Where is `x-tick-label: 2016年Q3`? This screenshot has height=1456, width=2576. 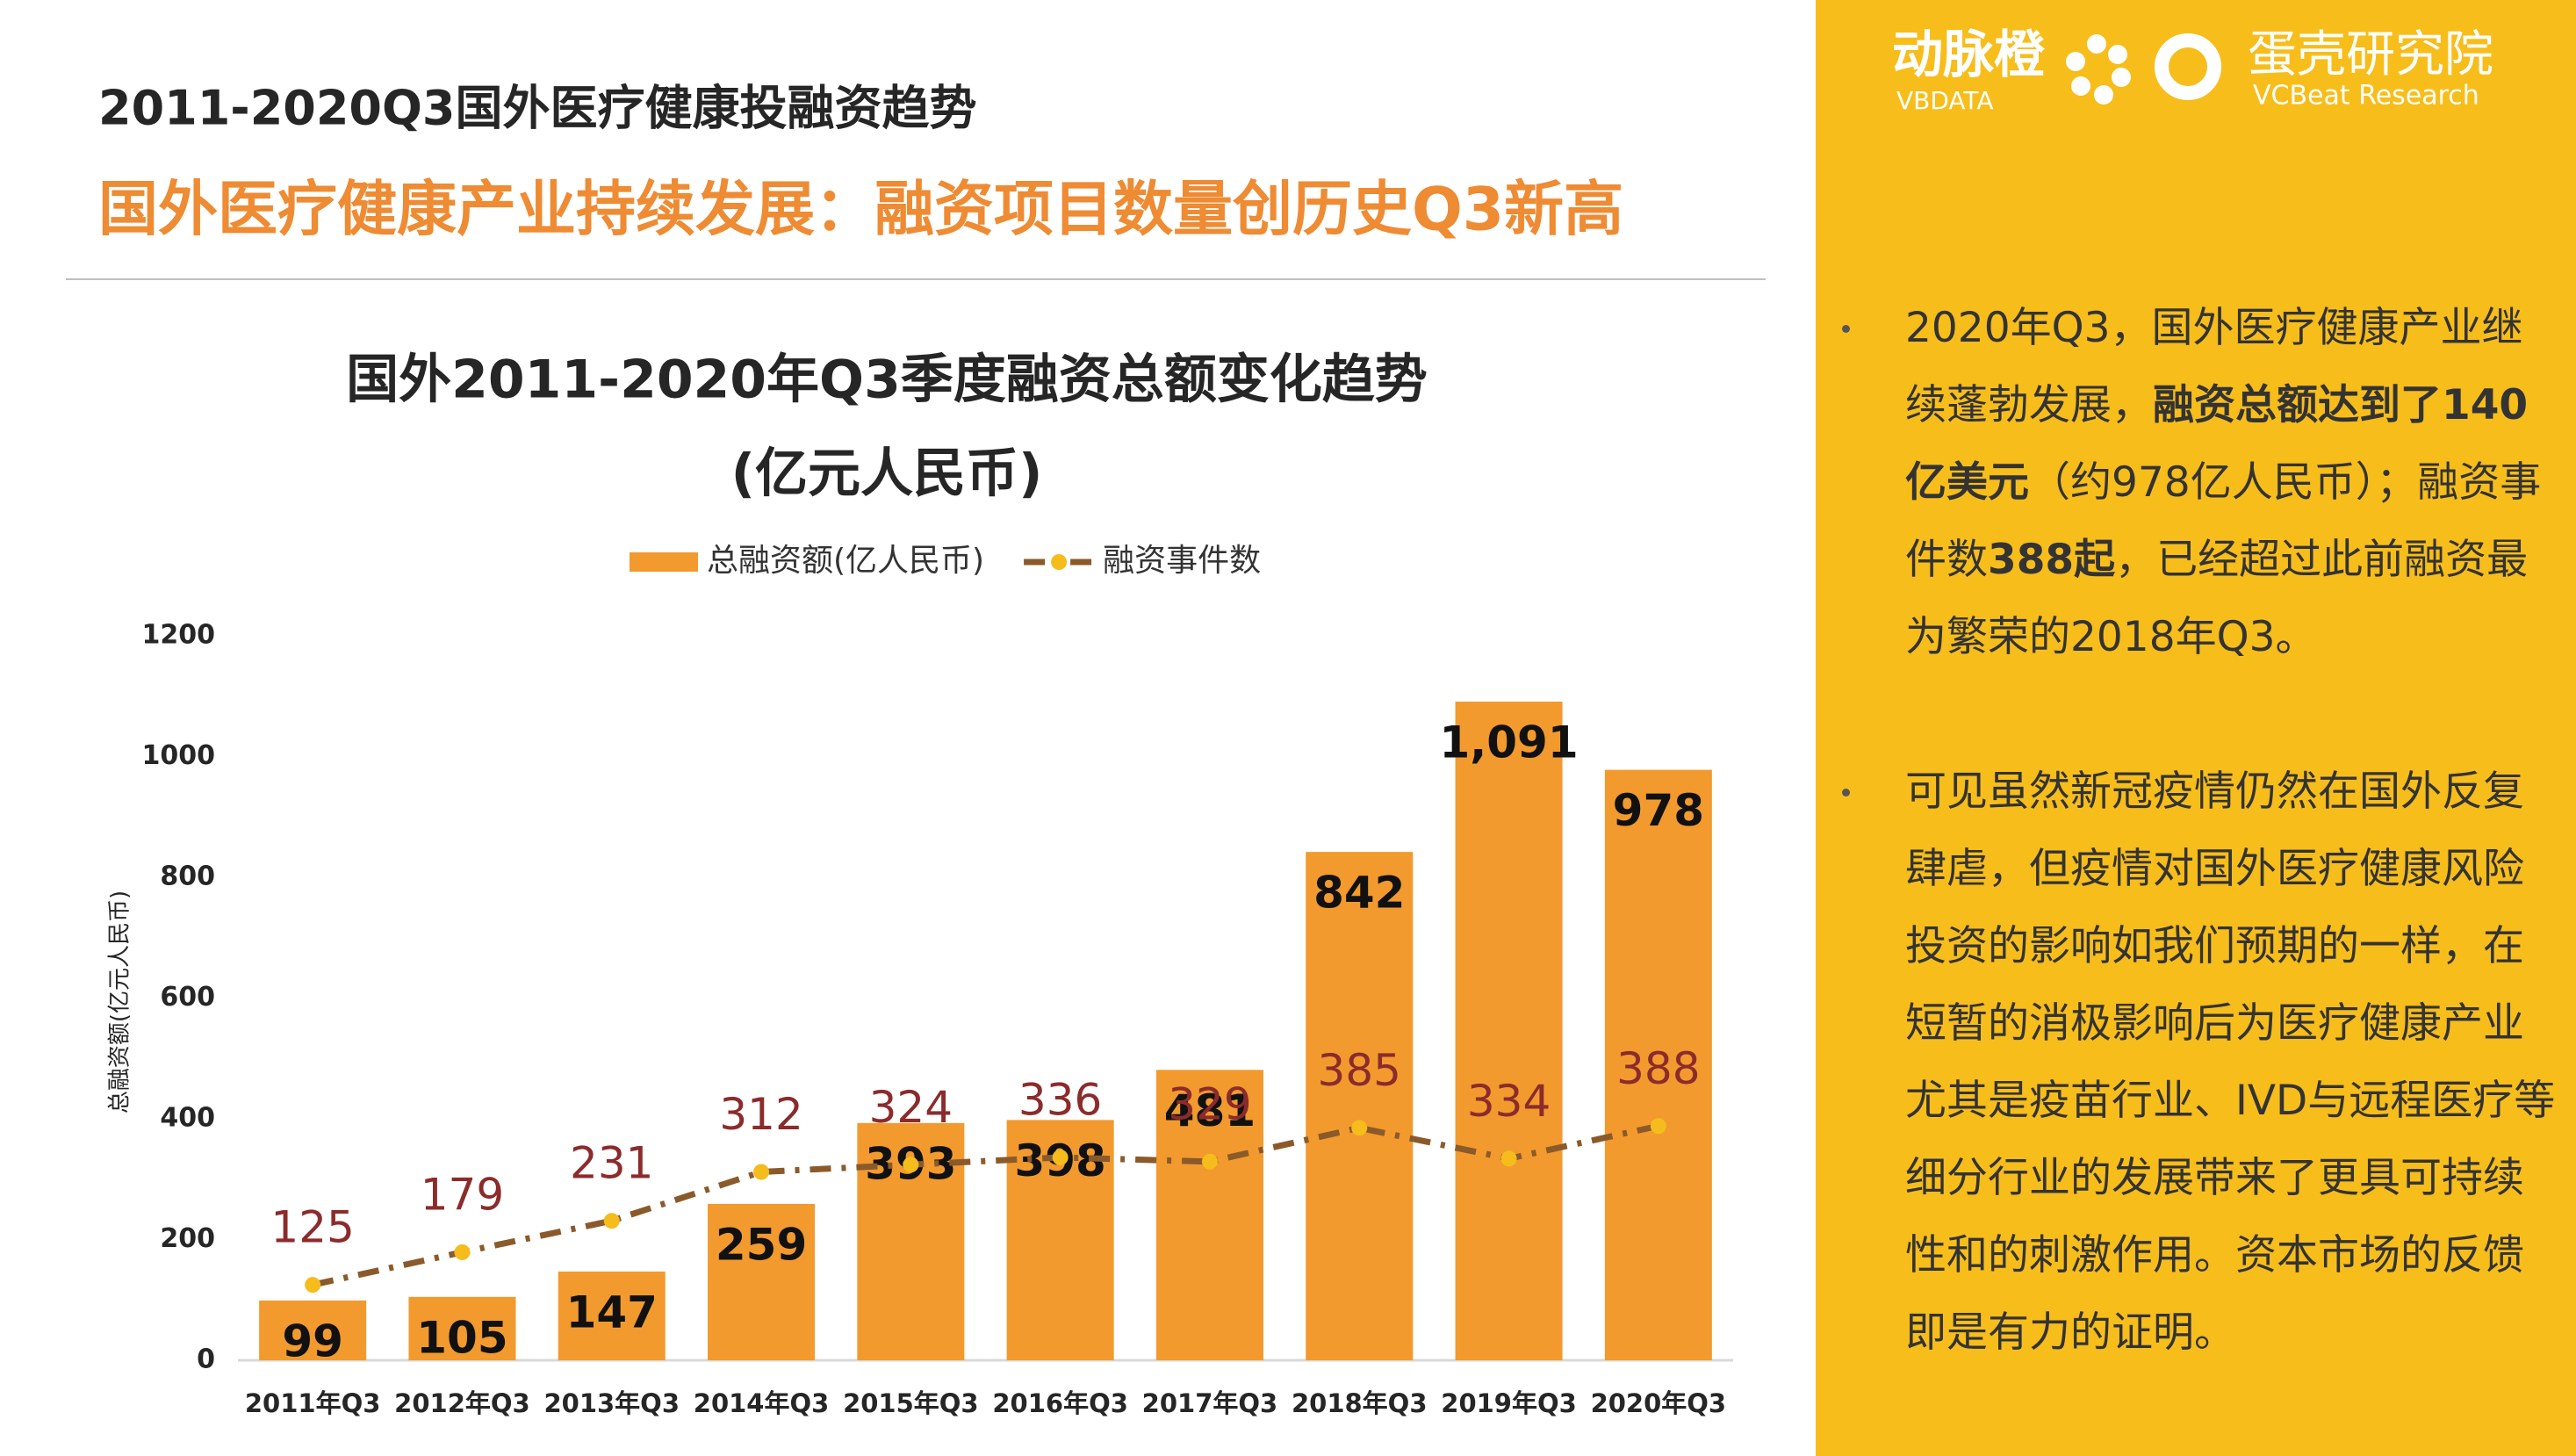
x-tick-label: 2016年Q3 is located at coordinates (1060, 1403).